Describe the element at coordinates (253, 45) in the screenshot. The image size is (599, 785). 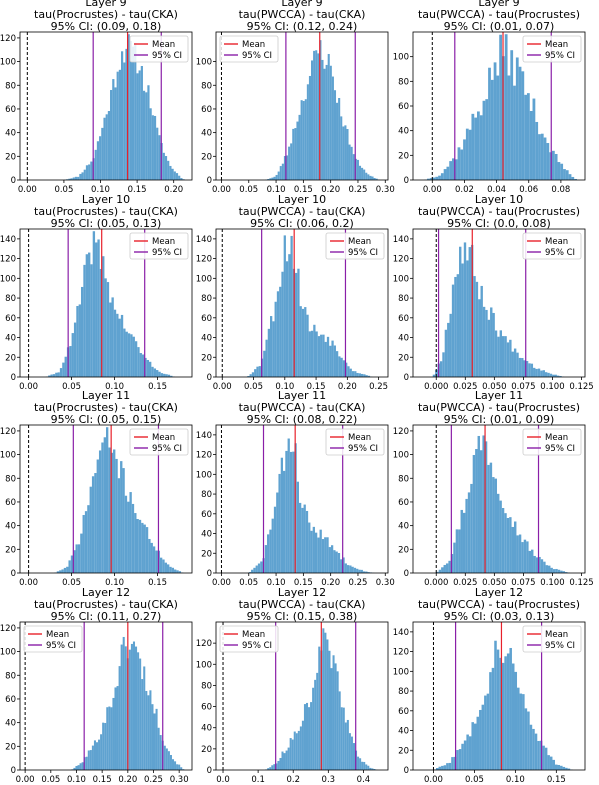
I see `legend-mean-label: Mean` at that location.